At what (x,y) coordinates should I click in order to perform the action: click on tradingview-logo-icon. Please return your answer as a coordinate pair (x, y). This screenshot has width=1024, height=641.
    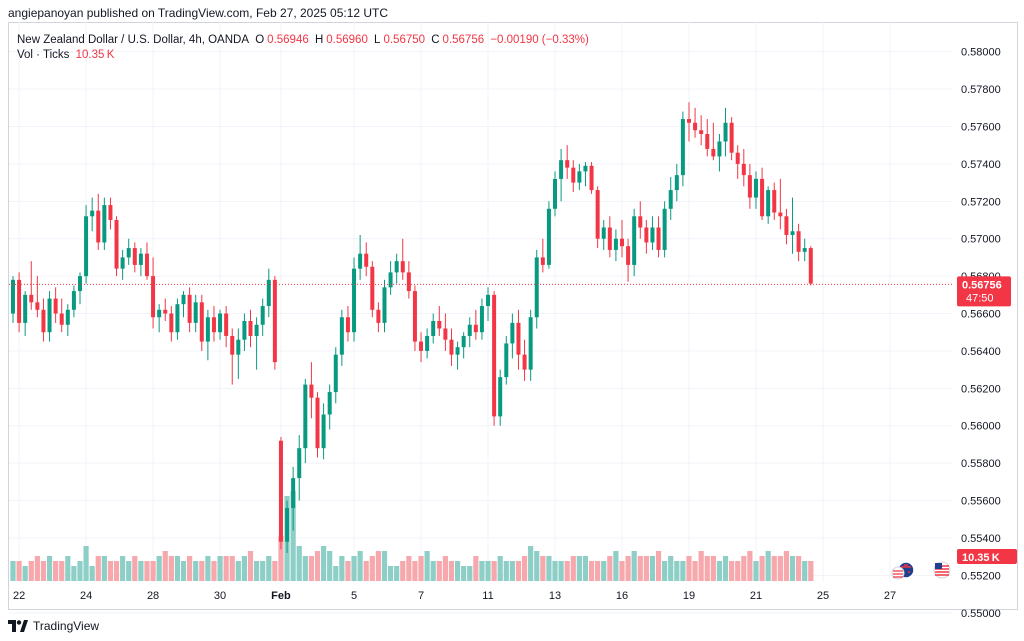
    Looking at the image, I should click on (18, 626).